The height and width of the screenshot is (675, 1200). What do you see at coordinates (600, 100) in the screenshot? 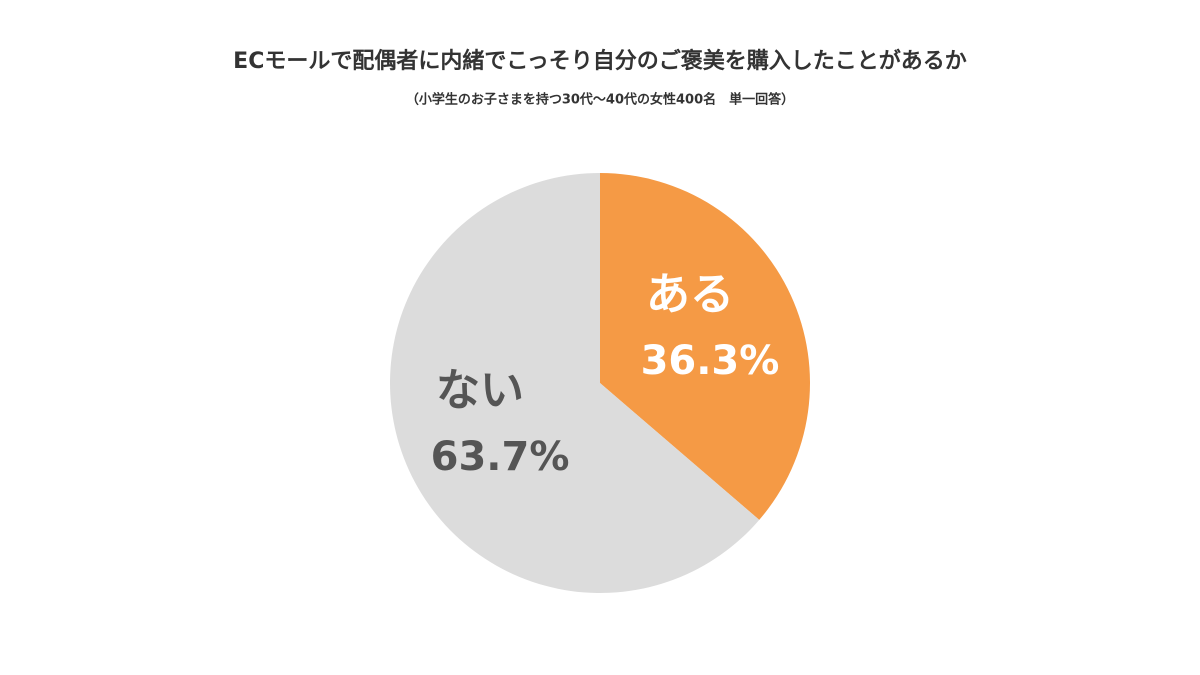
I see `chart-subtitle: （小学生のお子さまを持つ30代〜40代の女性400名 単一回答）` at bounding box center [600, 100].